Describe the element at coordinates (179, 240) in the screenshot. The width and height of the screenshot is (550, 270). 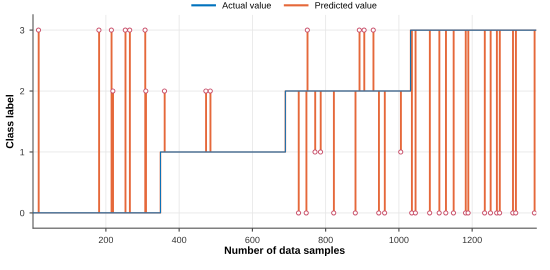
I see `x-tick-label: 400` at that location.